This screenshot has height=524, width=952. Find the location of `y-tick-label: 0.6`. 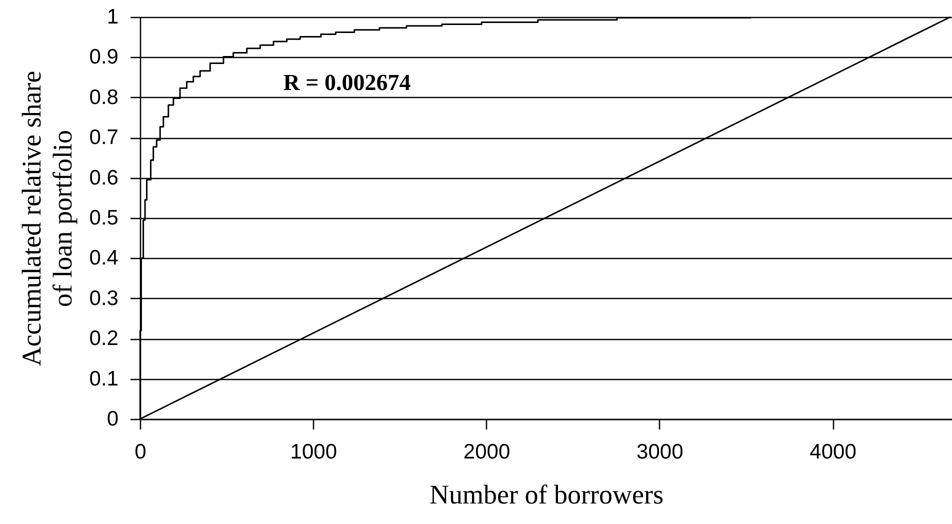

y-tick-label: 0.6 is located at coordinates (103, 178).